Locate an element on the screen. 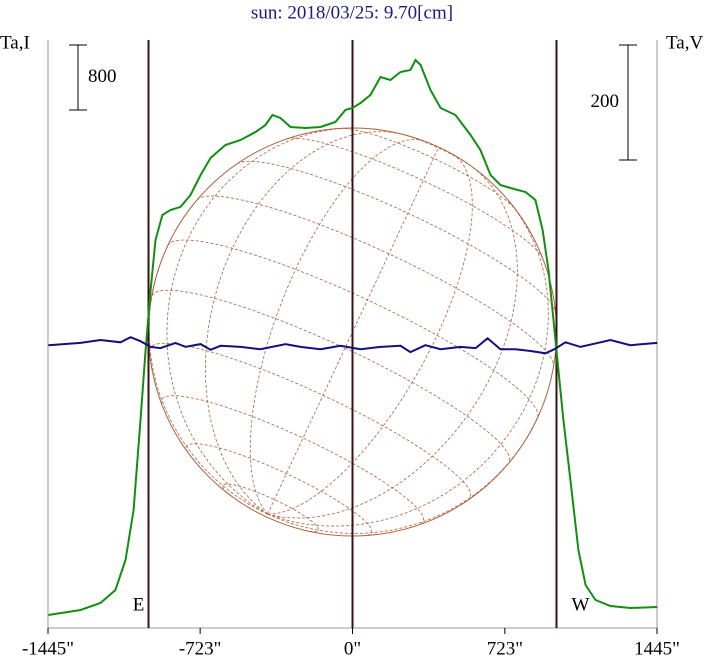  x-tick-label: 0" is located at coordinates (352, 648).